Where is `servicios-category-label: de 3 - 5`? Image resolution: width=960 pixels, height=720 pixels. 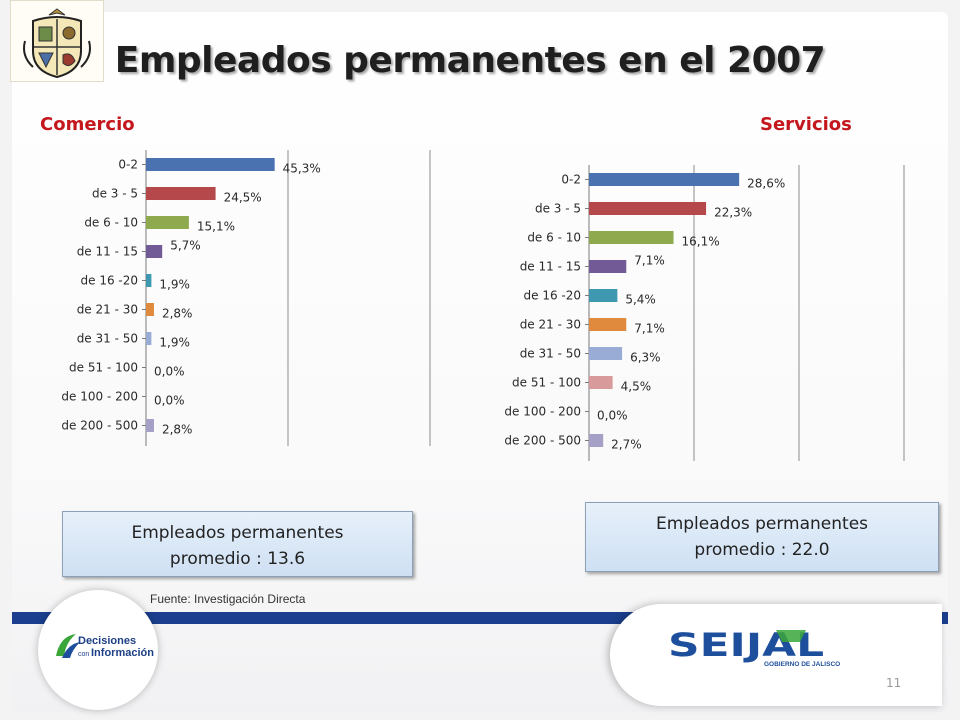 servicios-category-label: de 3 - 5 is located at coordinates (558, 209).